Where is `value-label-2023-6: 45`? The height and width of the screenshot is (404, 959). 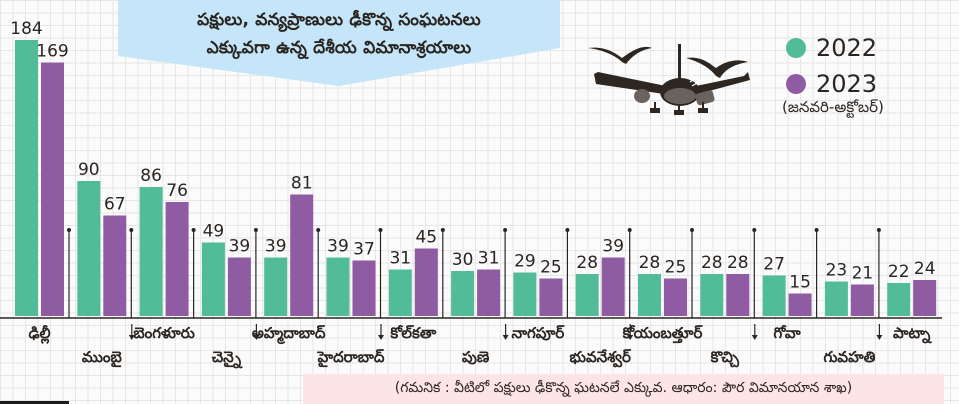
value-label-2023-6: 45 is located at coordinates (426, 238).